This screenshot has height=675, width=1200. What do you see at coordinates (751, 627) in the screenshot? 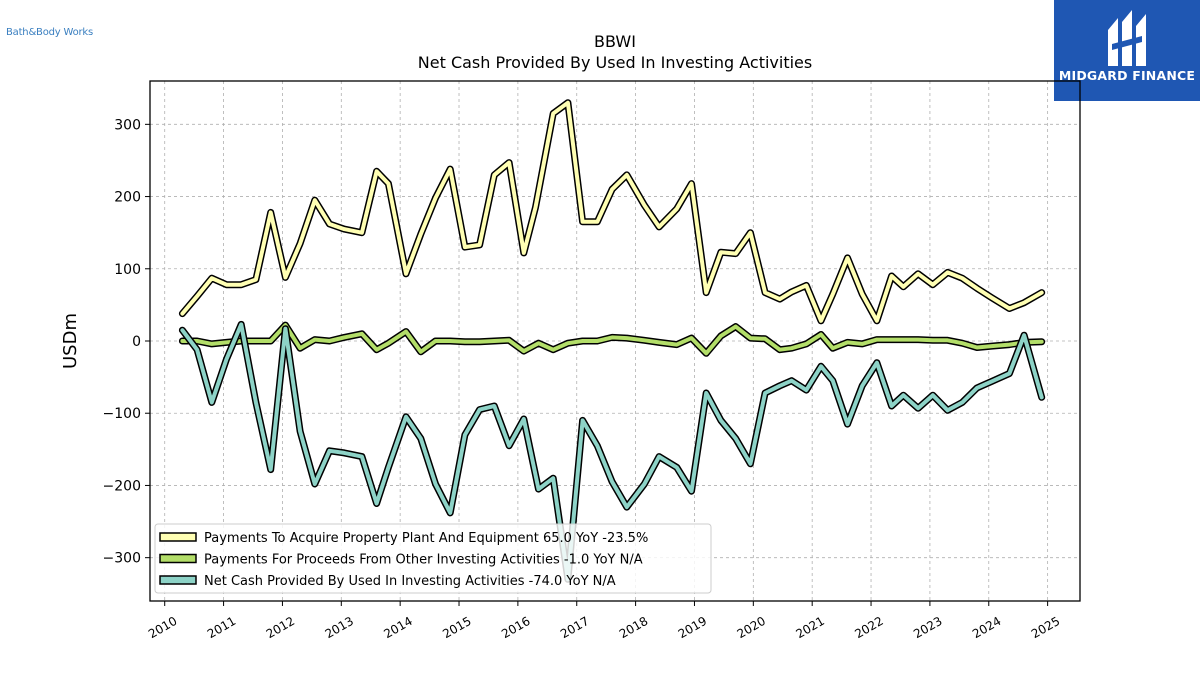
I see `x-tick-label: 2020` at bounding box center [751, 627].